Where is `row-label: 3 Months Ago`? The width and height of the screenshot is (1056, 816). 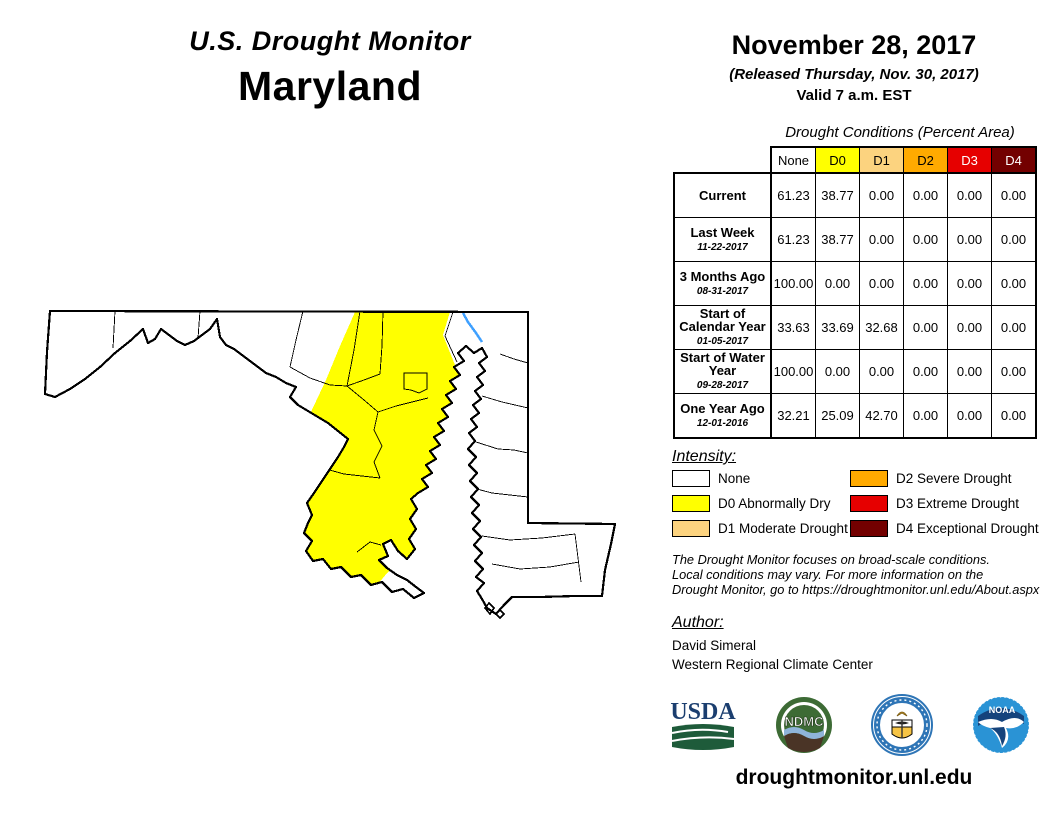 row-label: 3 Months Ago is located at coordinates (722, 276).